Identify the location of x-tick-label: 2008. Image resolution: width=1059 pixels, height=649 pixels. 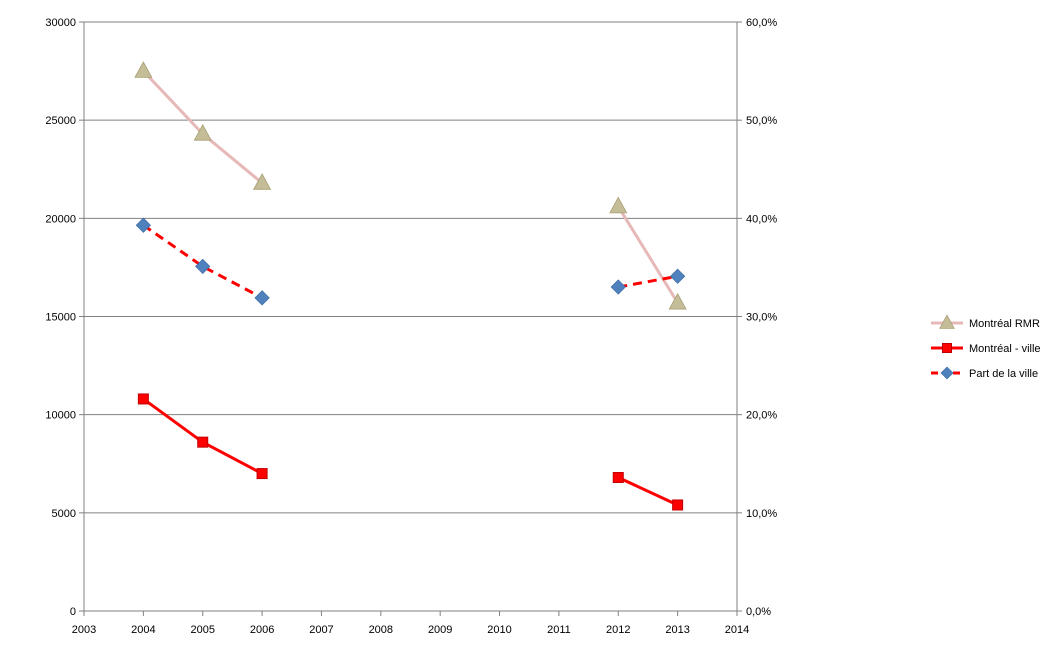
(381, 630).